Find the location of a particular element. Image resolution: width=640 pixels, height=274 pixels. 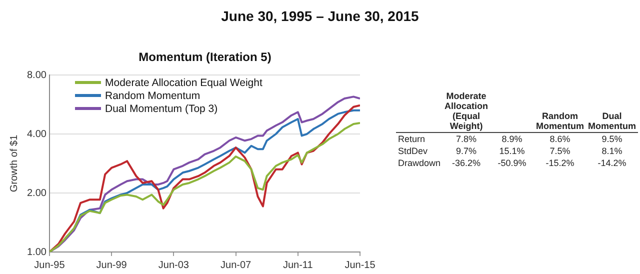

legend-label: Random Momentum is located at coordinates (152, 96).